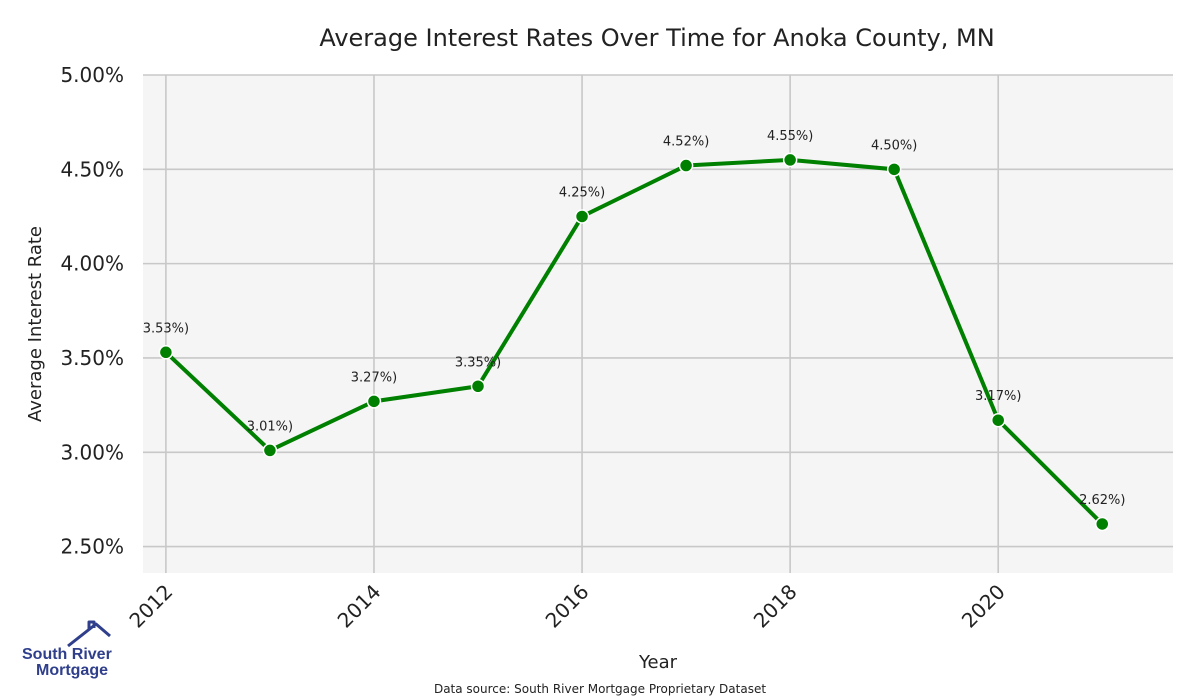  What do you see at coordinates (92, 311) in the screenshot?
I see `y-axis-ticks: 2.50% 3.00% 3.50% 4.00% 4.50% 5.00%` at bounding box center [92, 311].